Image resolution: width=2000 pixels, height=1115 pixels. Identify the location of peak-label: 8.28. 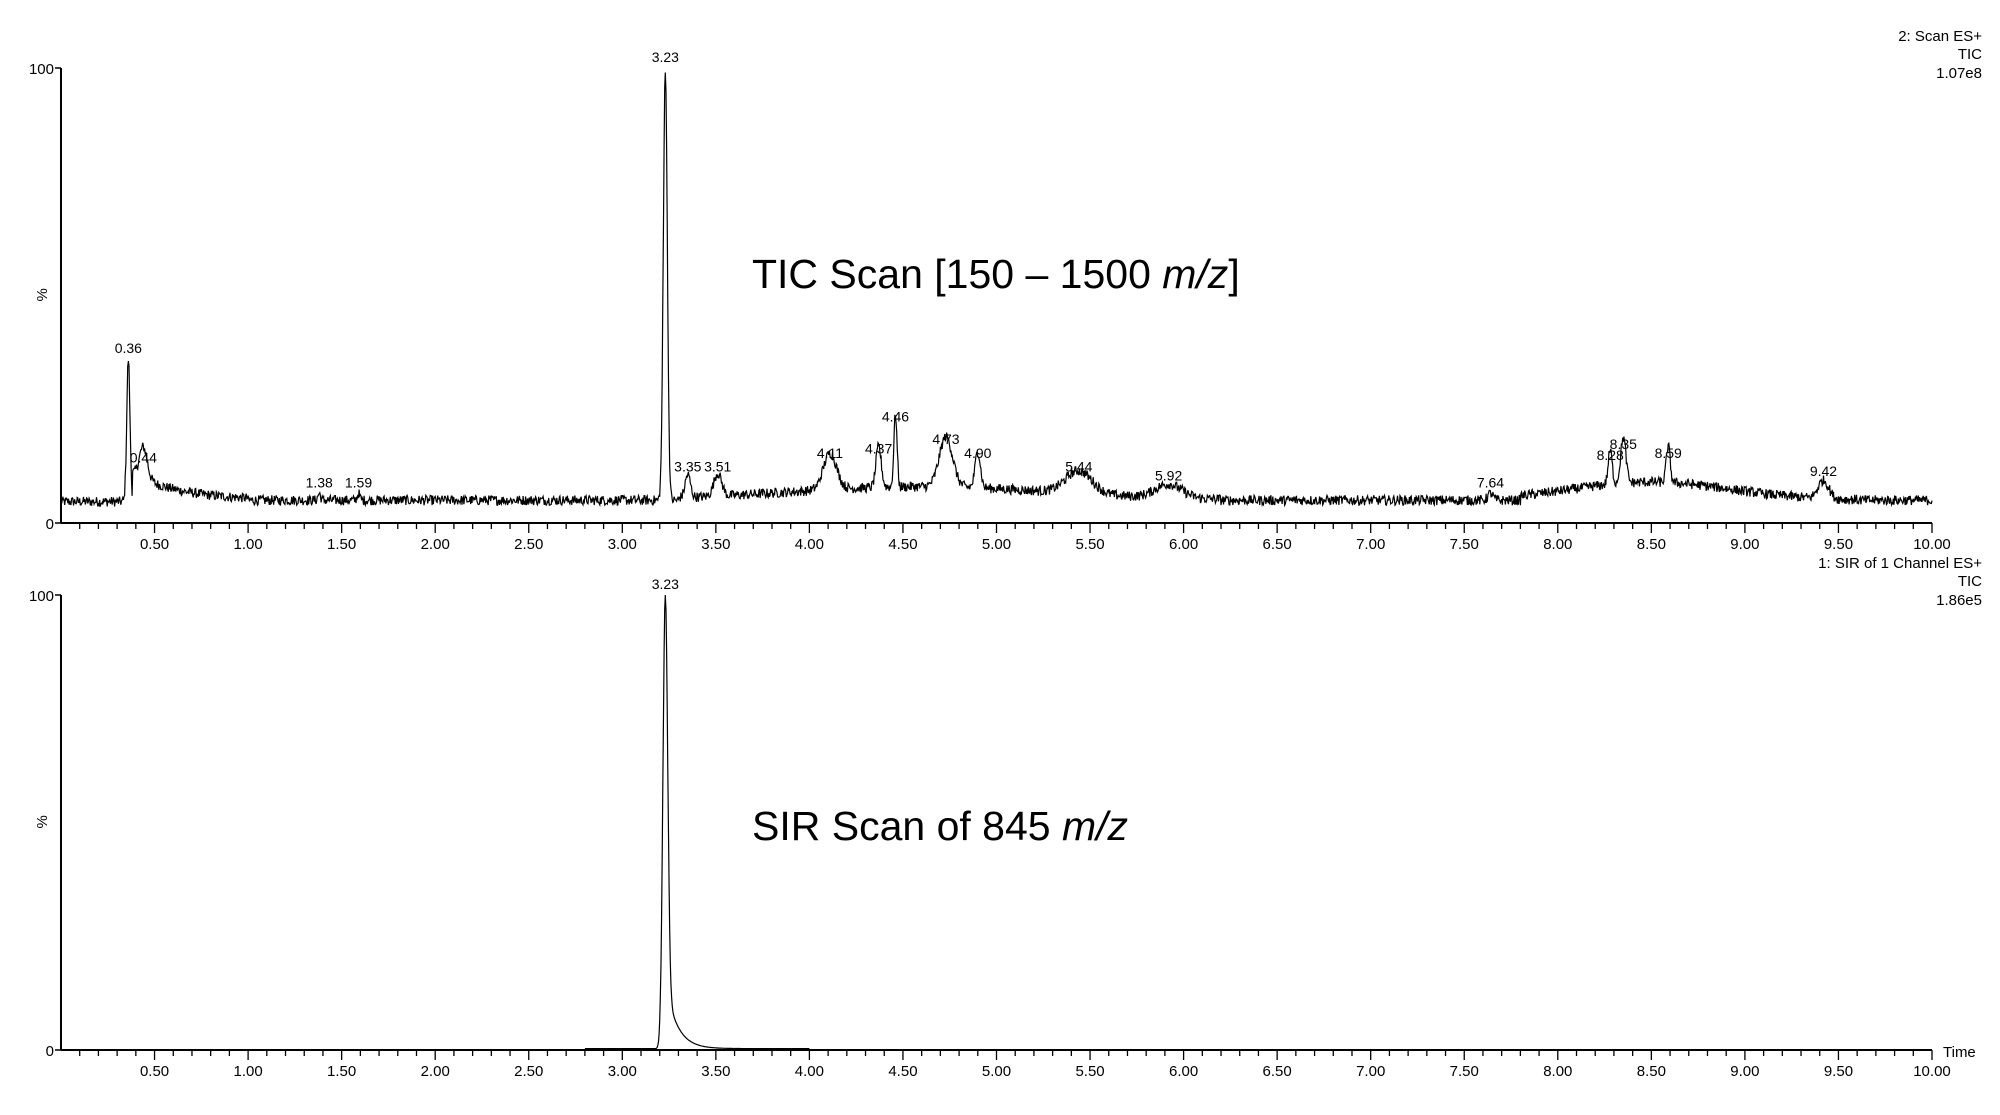
(1610, 455).